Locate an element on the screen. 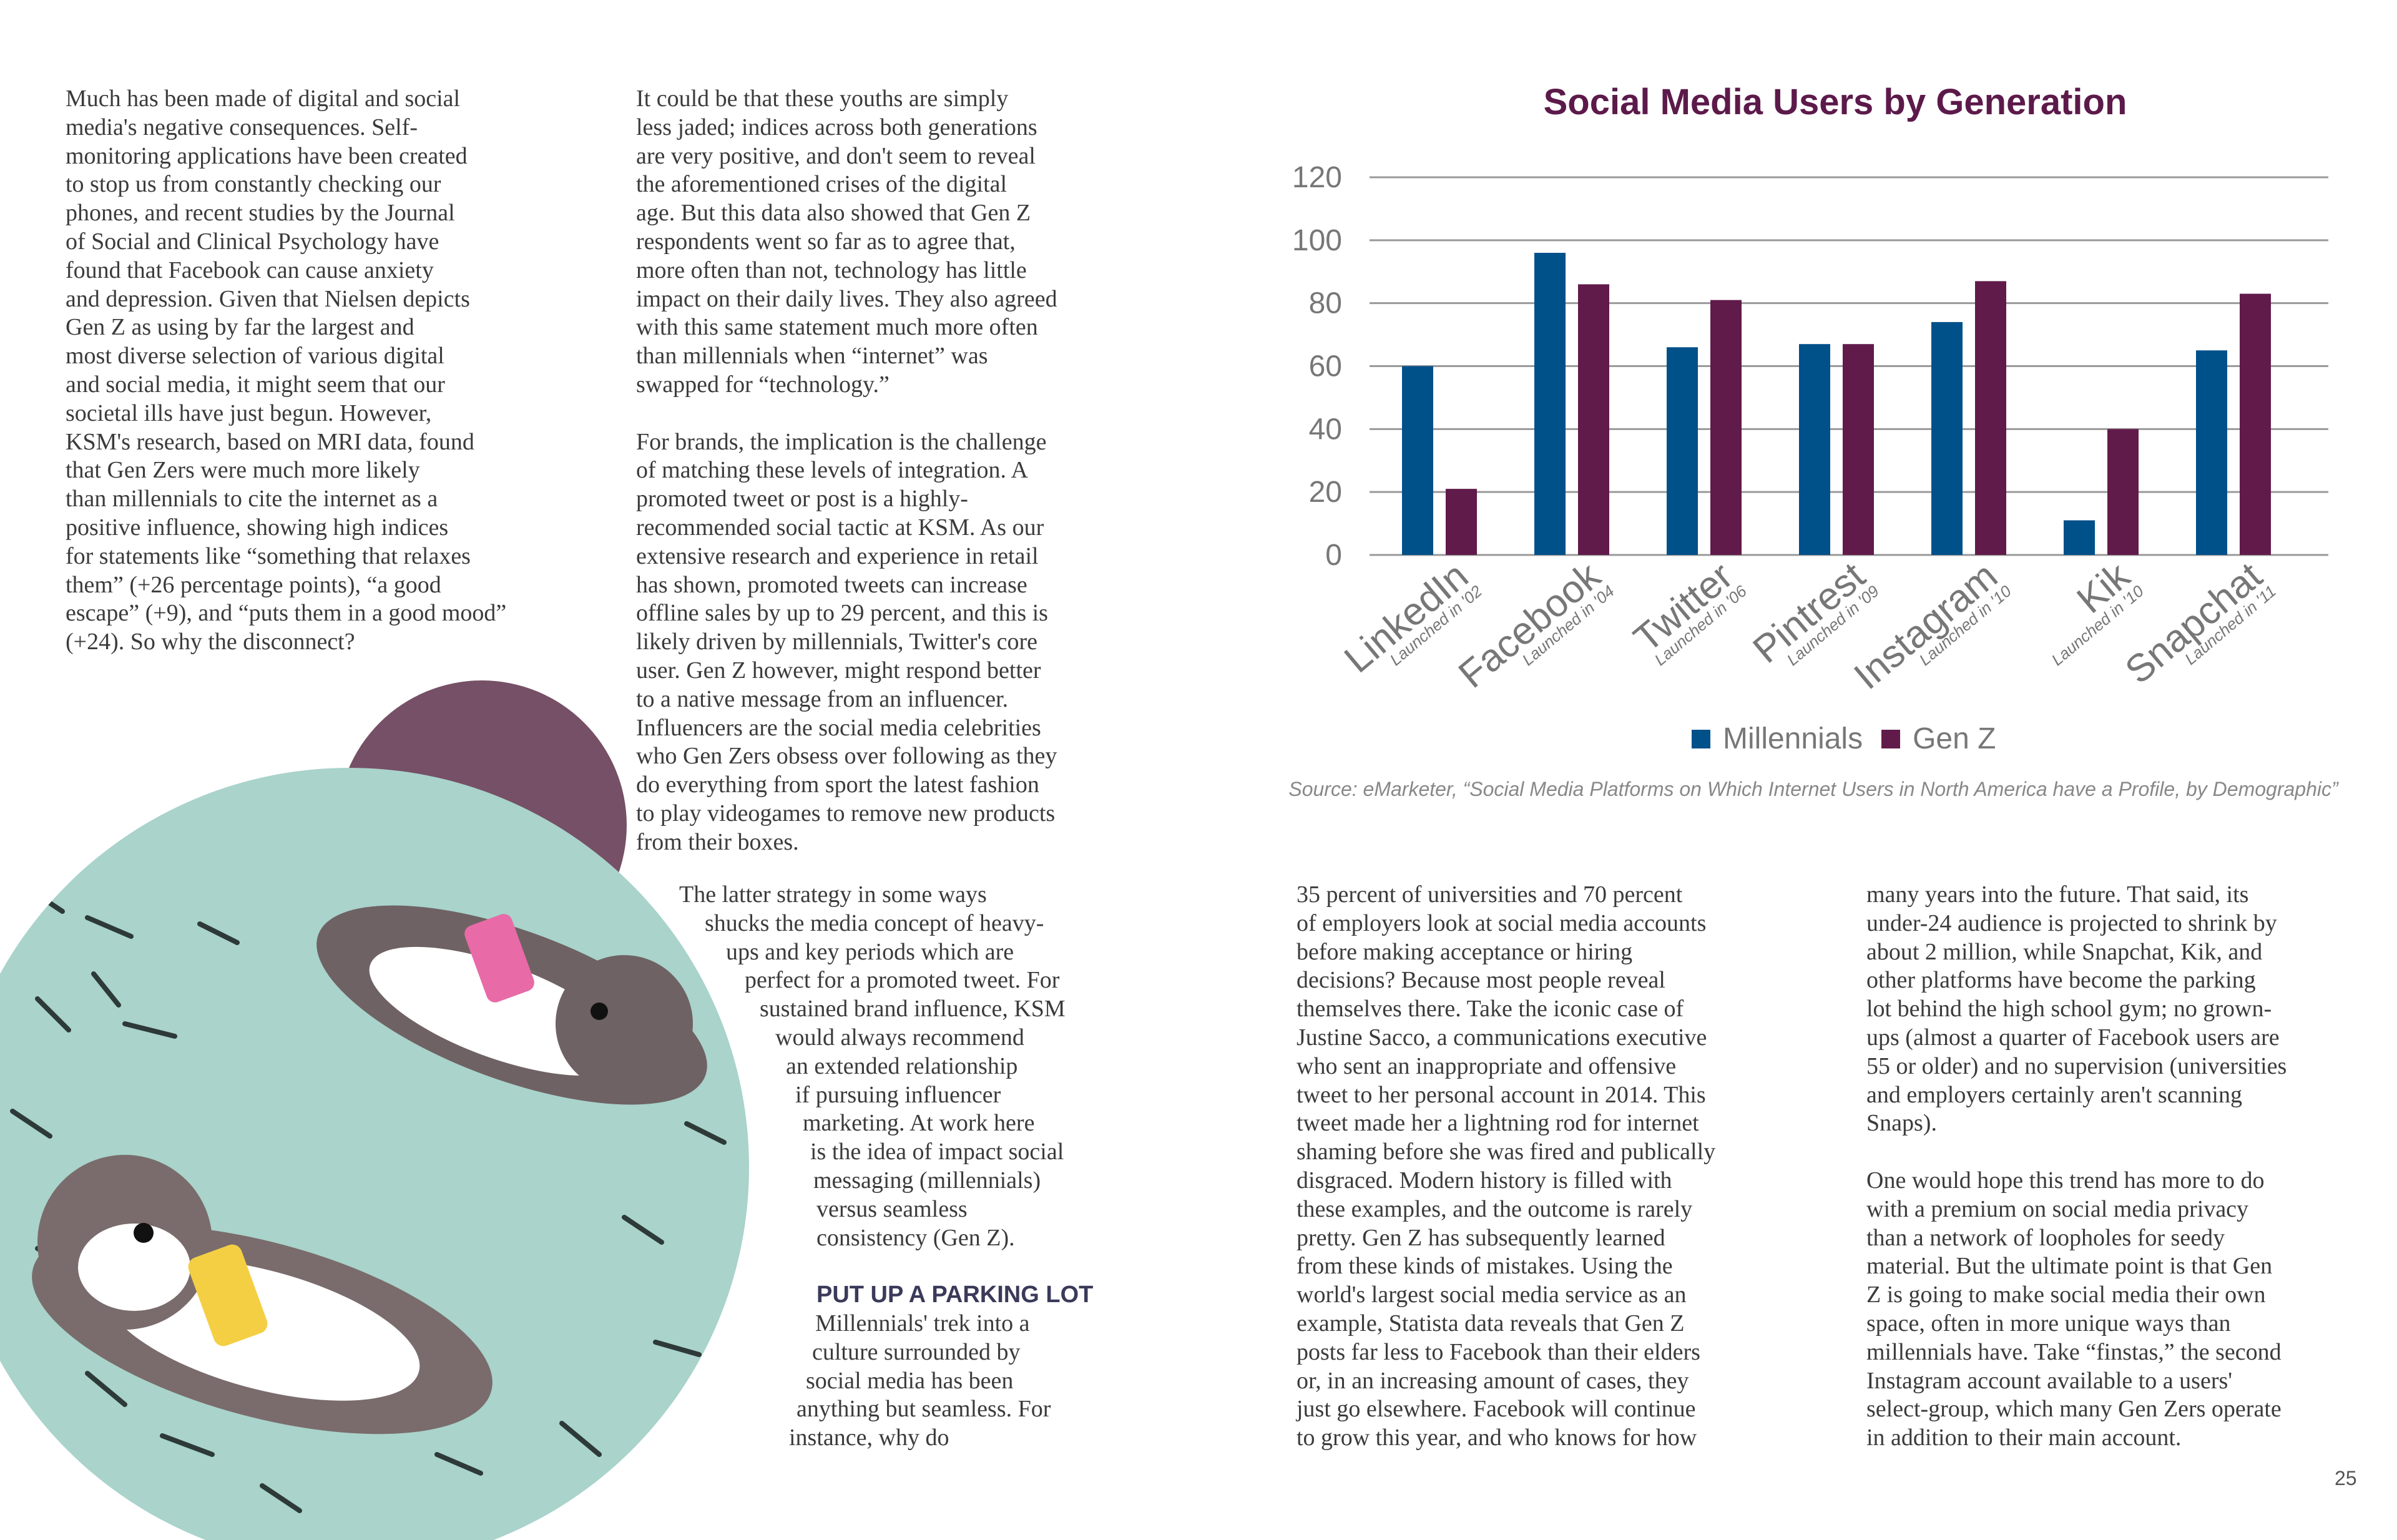 The width and height of the screenshot is (2397, 1540). text-line: culture surrounded by is located at coordinates (917, 1351).